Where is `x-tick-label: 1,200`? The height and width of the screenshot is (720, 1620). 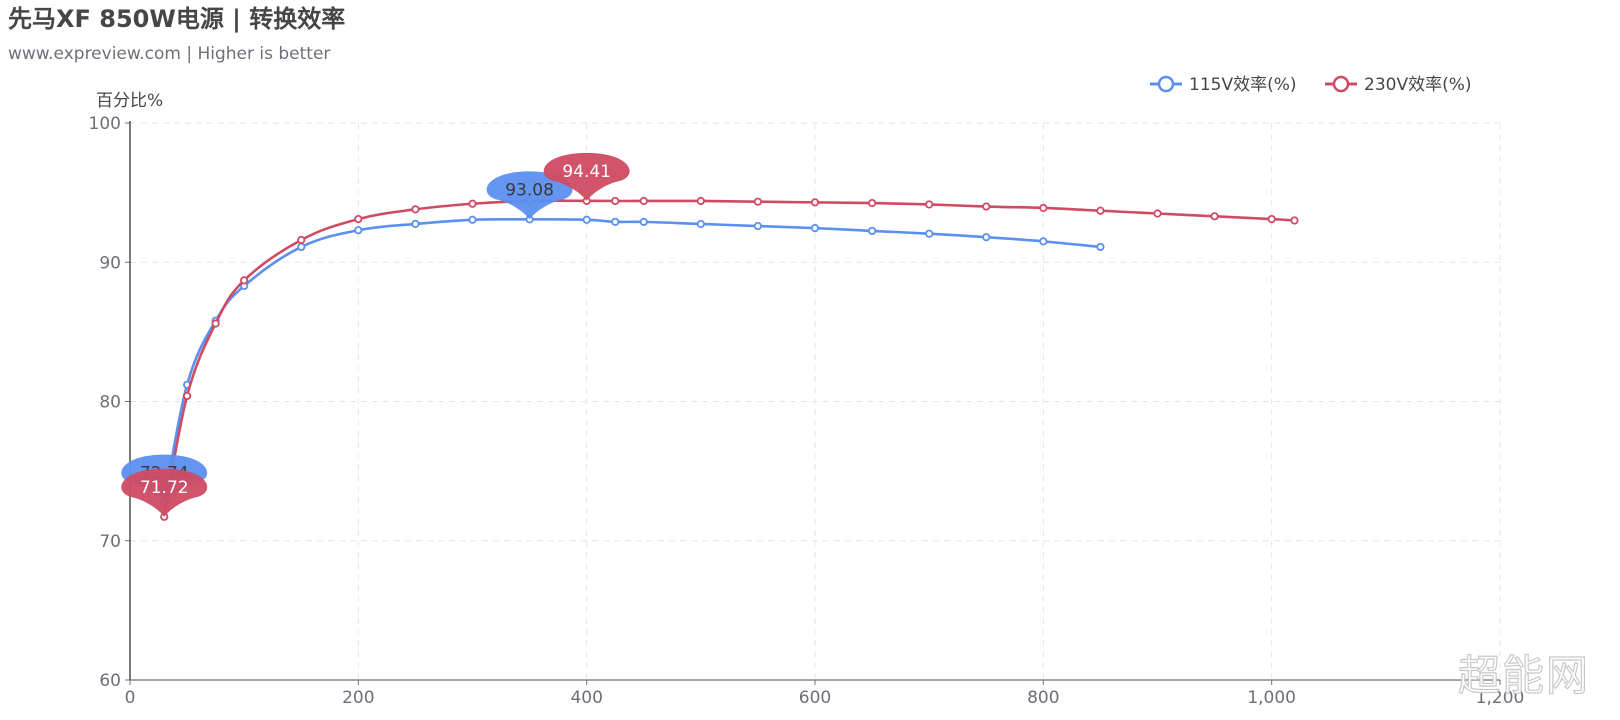
x-tick-label: 1,200 is located at coordinates (1500, 698).